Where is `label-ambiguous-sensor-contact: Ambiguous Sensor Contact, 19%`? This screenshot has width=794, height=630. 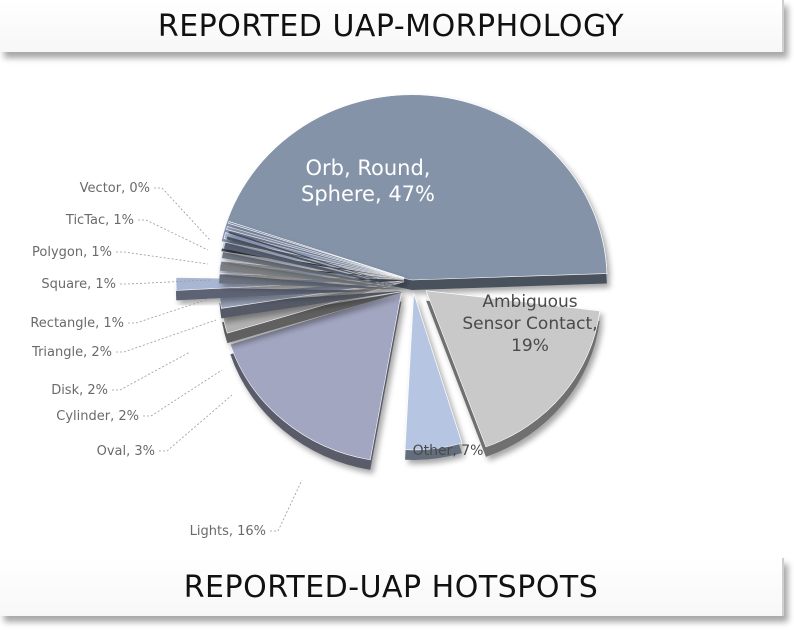 label-ambiguous-sensor-contact: Ambiguous Sensor Contact, 19% is located at coordinates (529, 324).